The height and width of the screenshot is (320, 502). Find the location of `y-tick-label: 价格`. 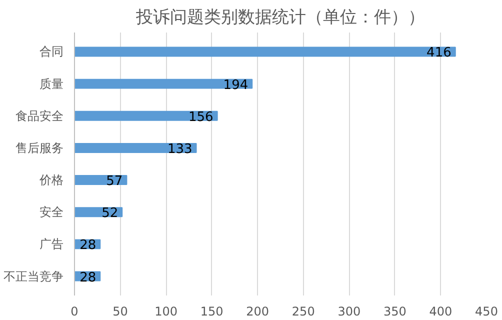

y-tick-label: 价格 is located at coordinates (51, 180).